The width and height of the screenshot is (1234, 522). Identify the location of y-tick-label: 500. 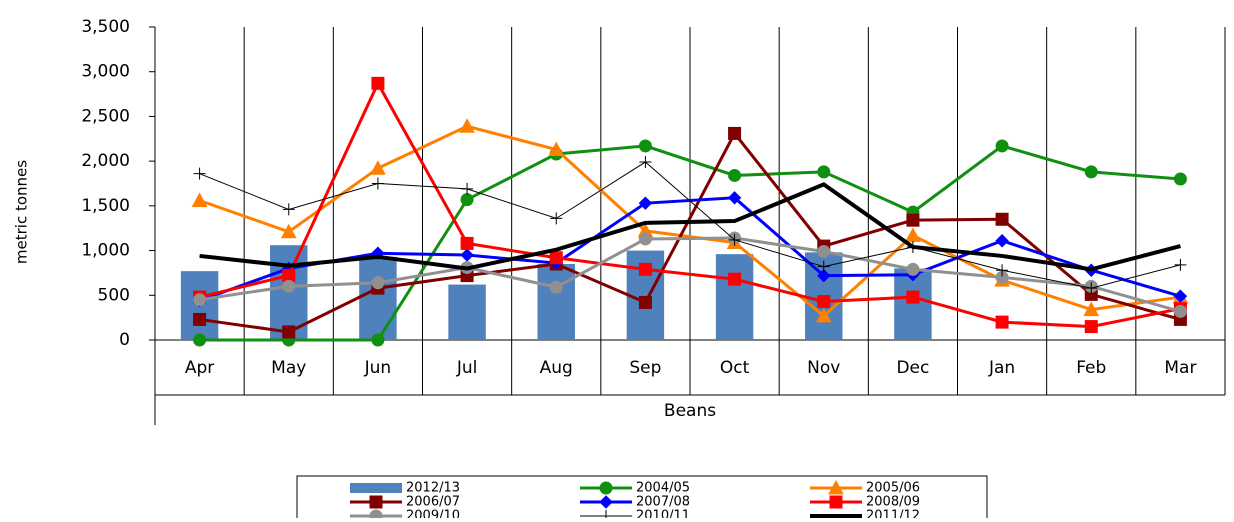
(114, 295).